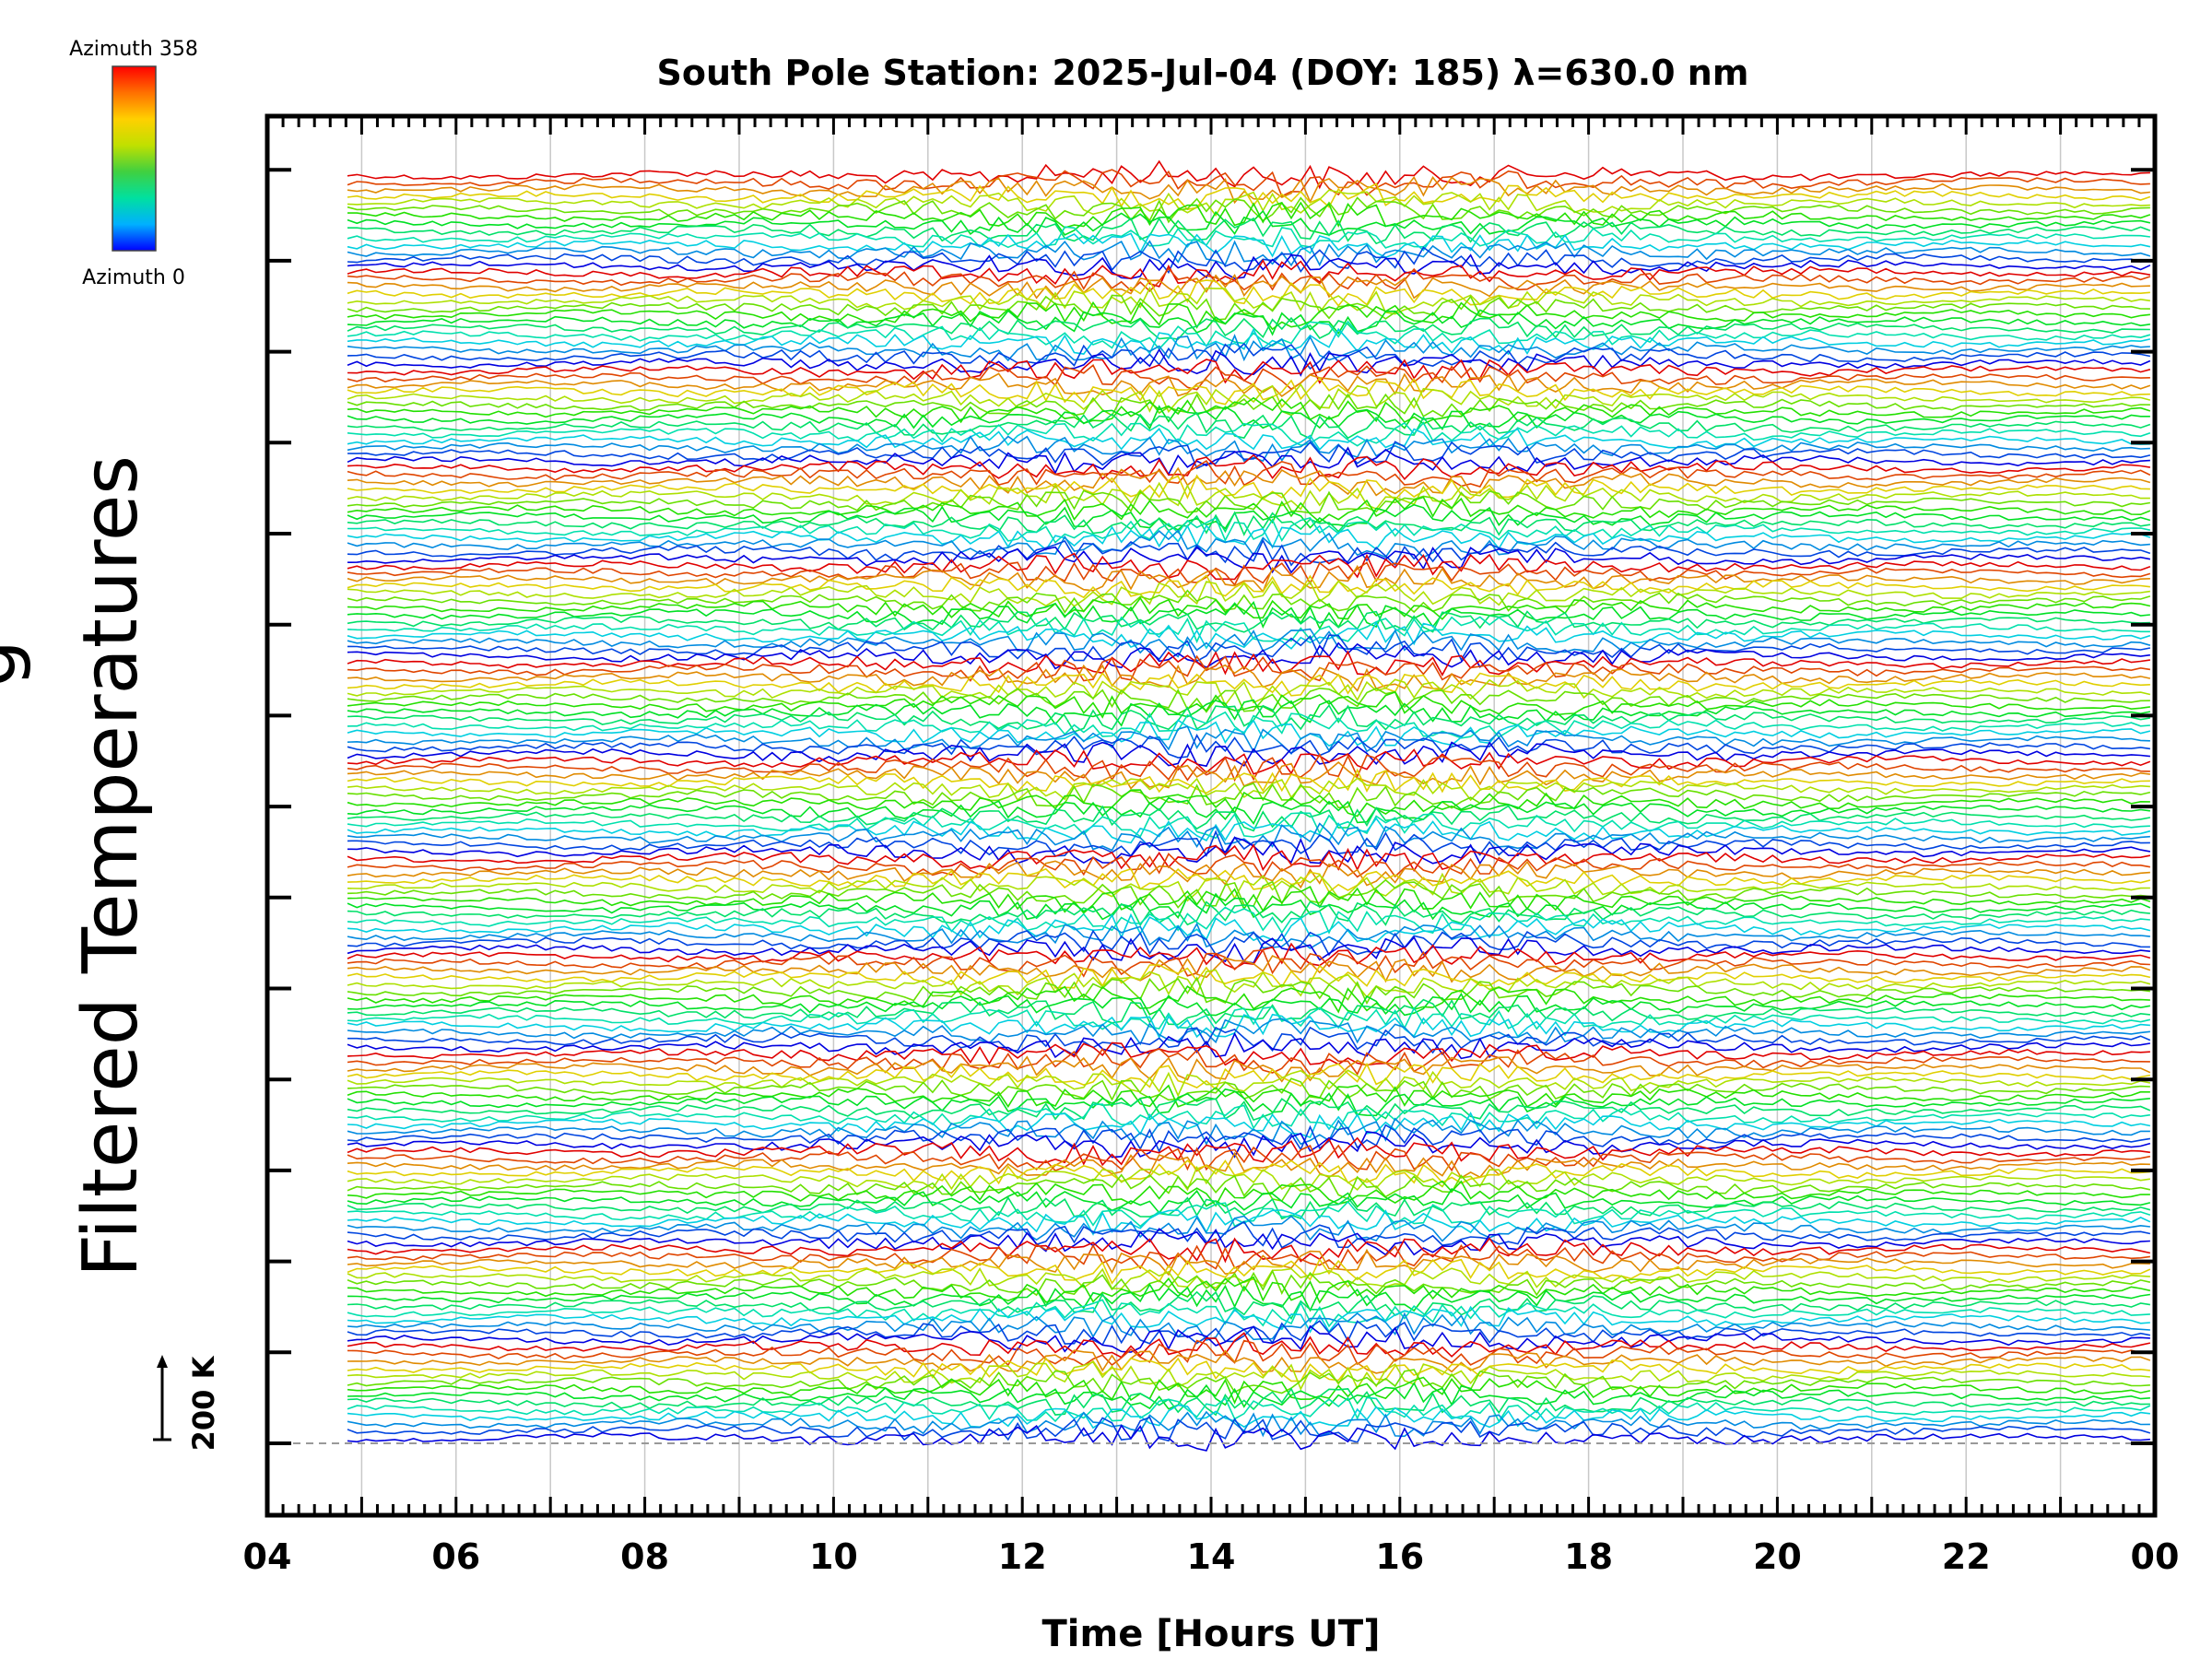 The width and height of the screenshot is (2212, 1659). What do you see at coordinates (2155, 1556) in the screenshot?
I see `x-tick-label: 00` at bounding box center [2155, 1556].